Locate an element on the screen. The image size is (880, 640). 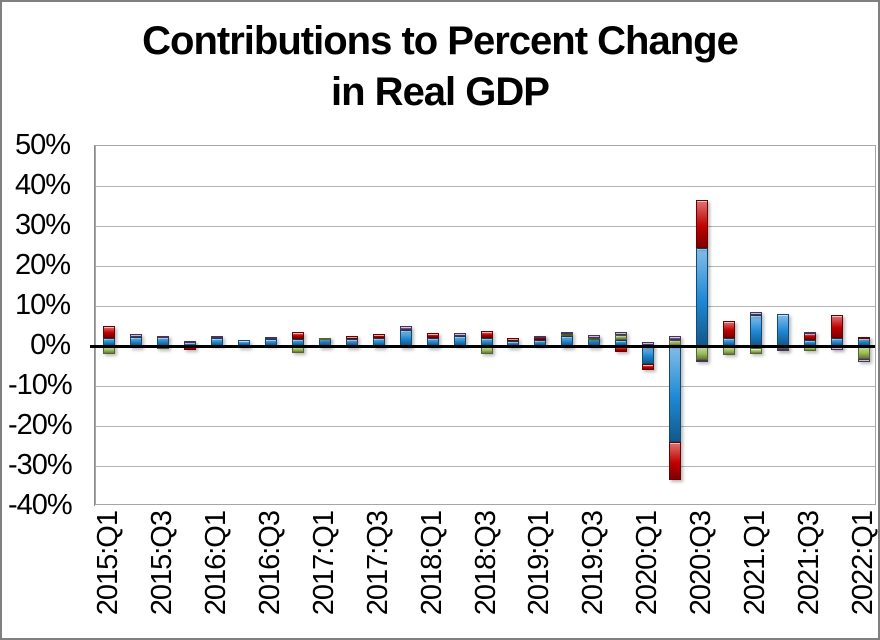
y-axis-tick-label: 10% is located at coordinates (42, 305).